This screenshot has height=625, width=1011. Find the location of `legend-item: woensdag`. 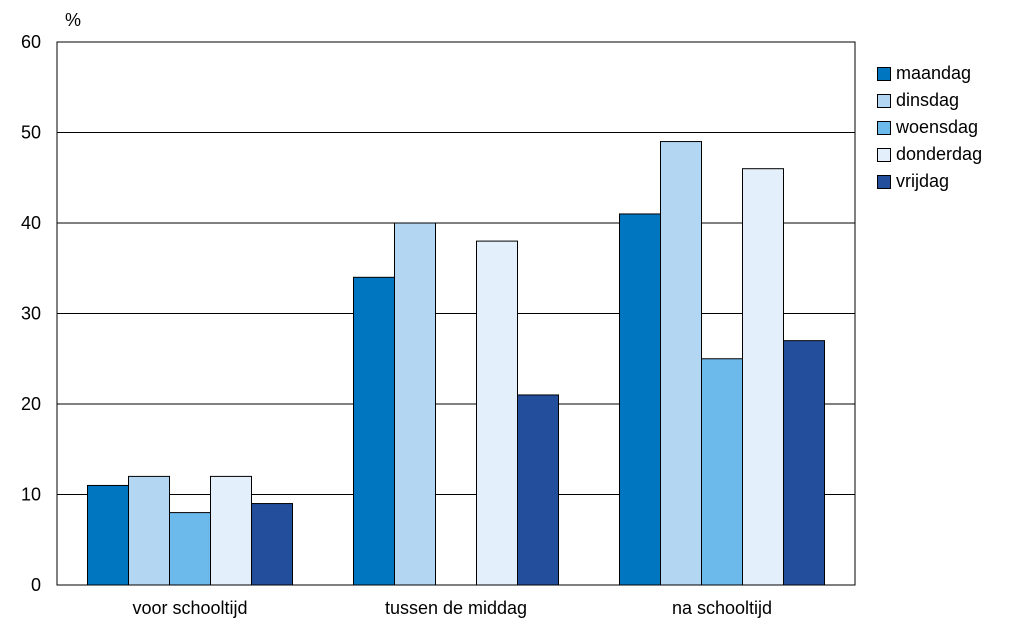

legend-item: woensdag is located at coordinates (929, 127).